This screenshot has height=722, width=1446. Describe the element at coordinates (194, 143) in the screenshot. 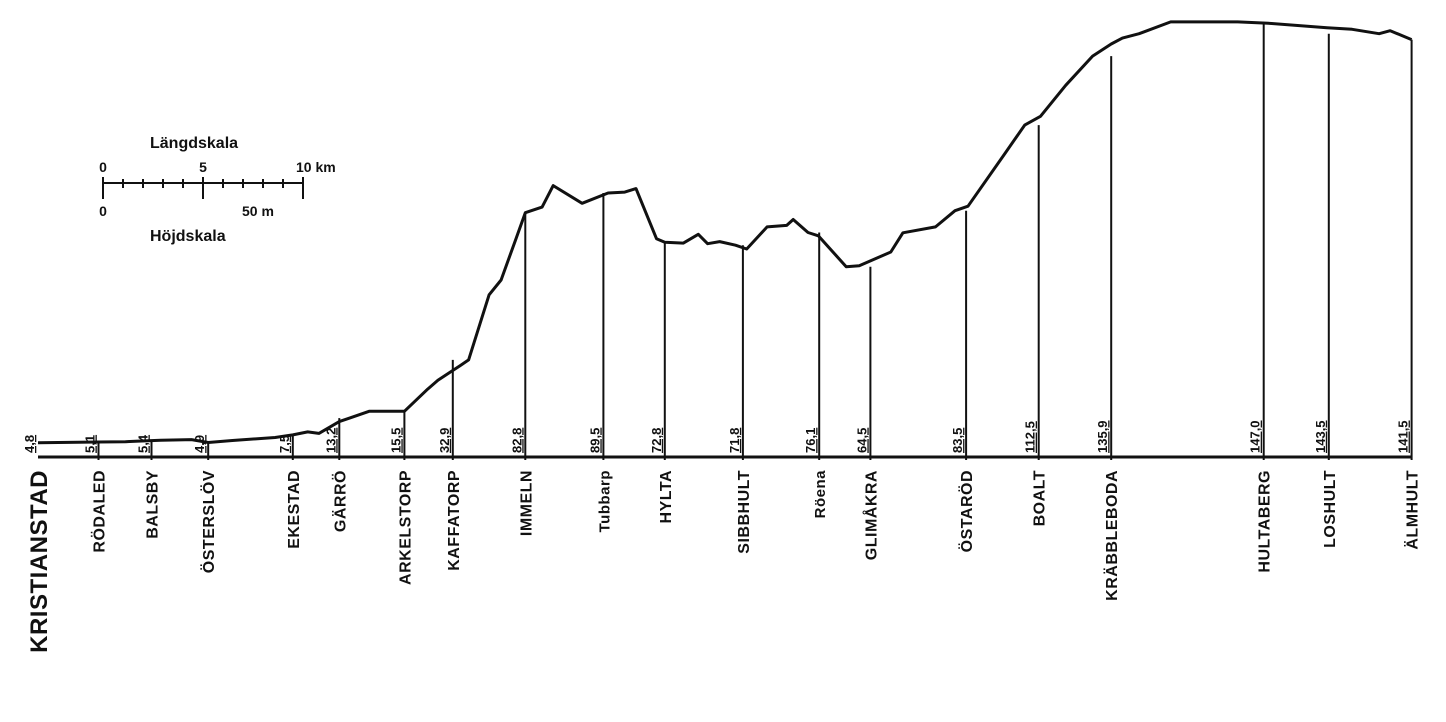

I see `length-scale-title: Längdskala` at that location.